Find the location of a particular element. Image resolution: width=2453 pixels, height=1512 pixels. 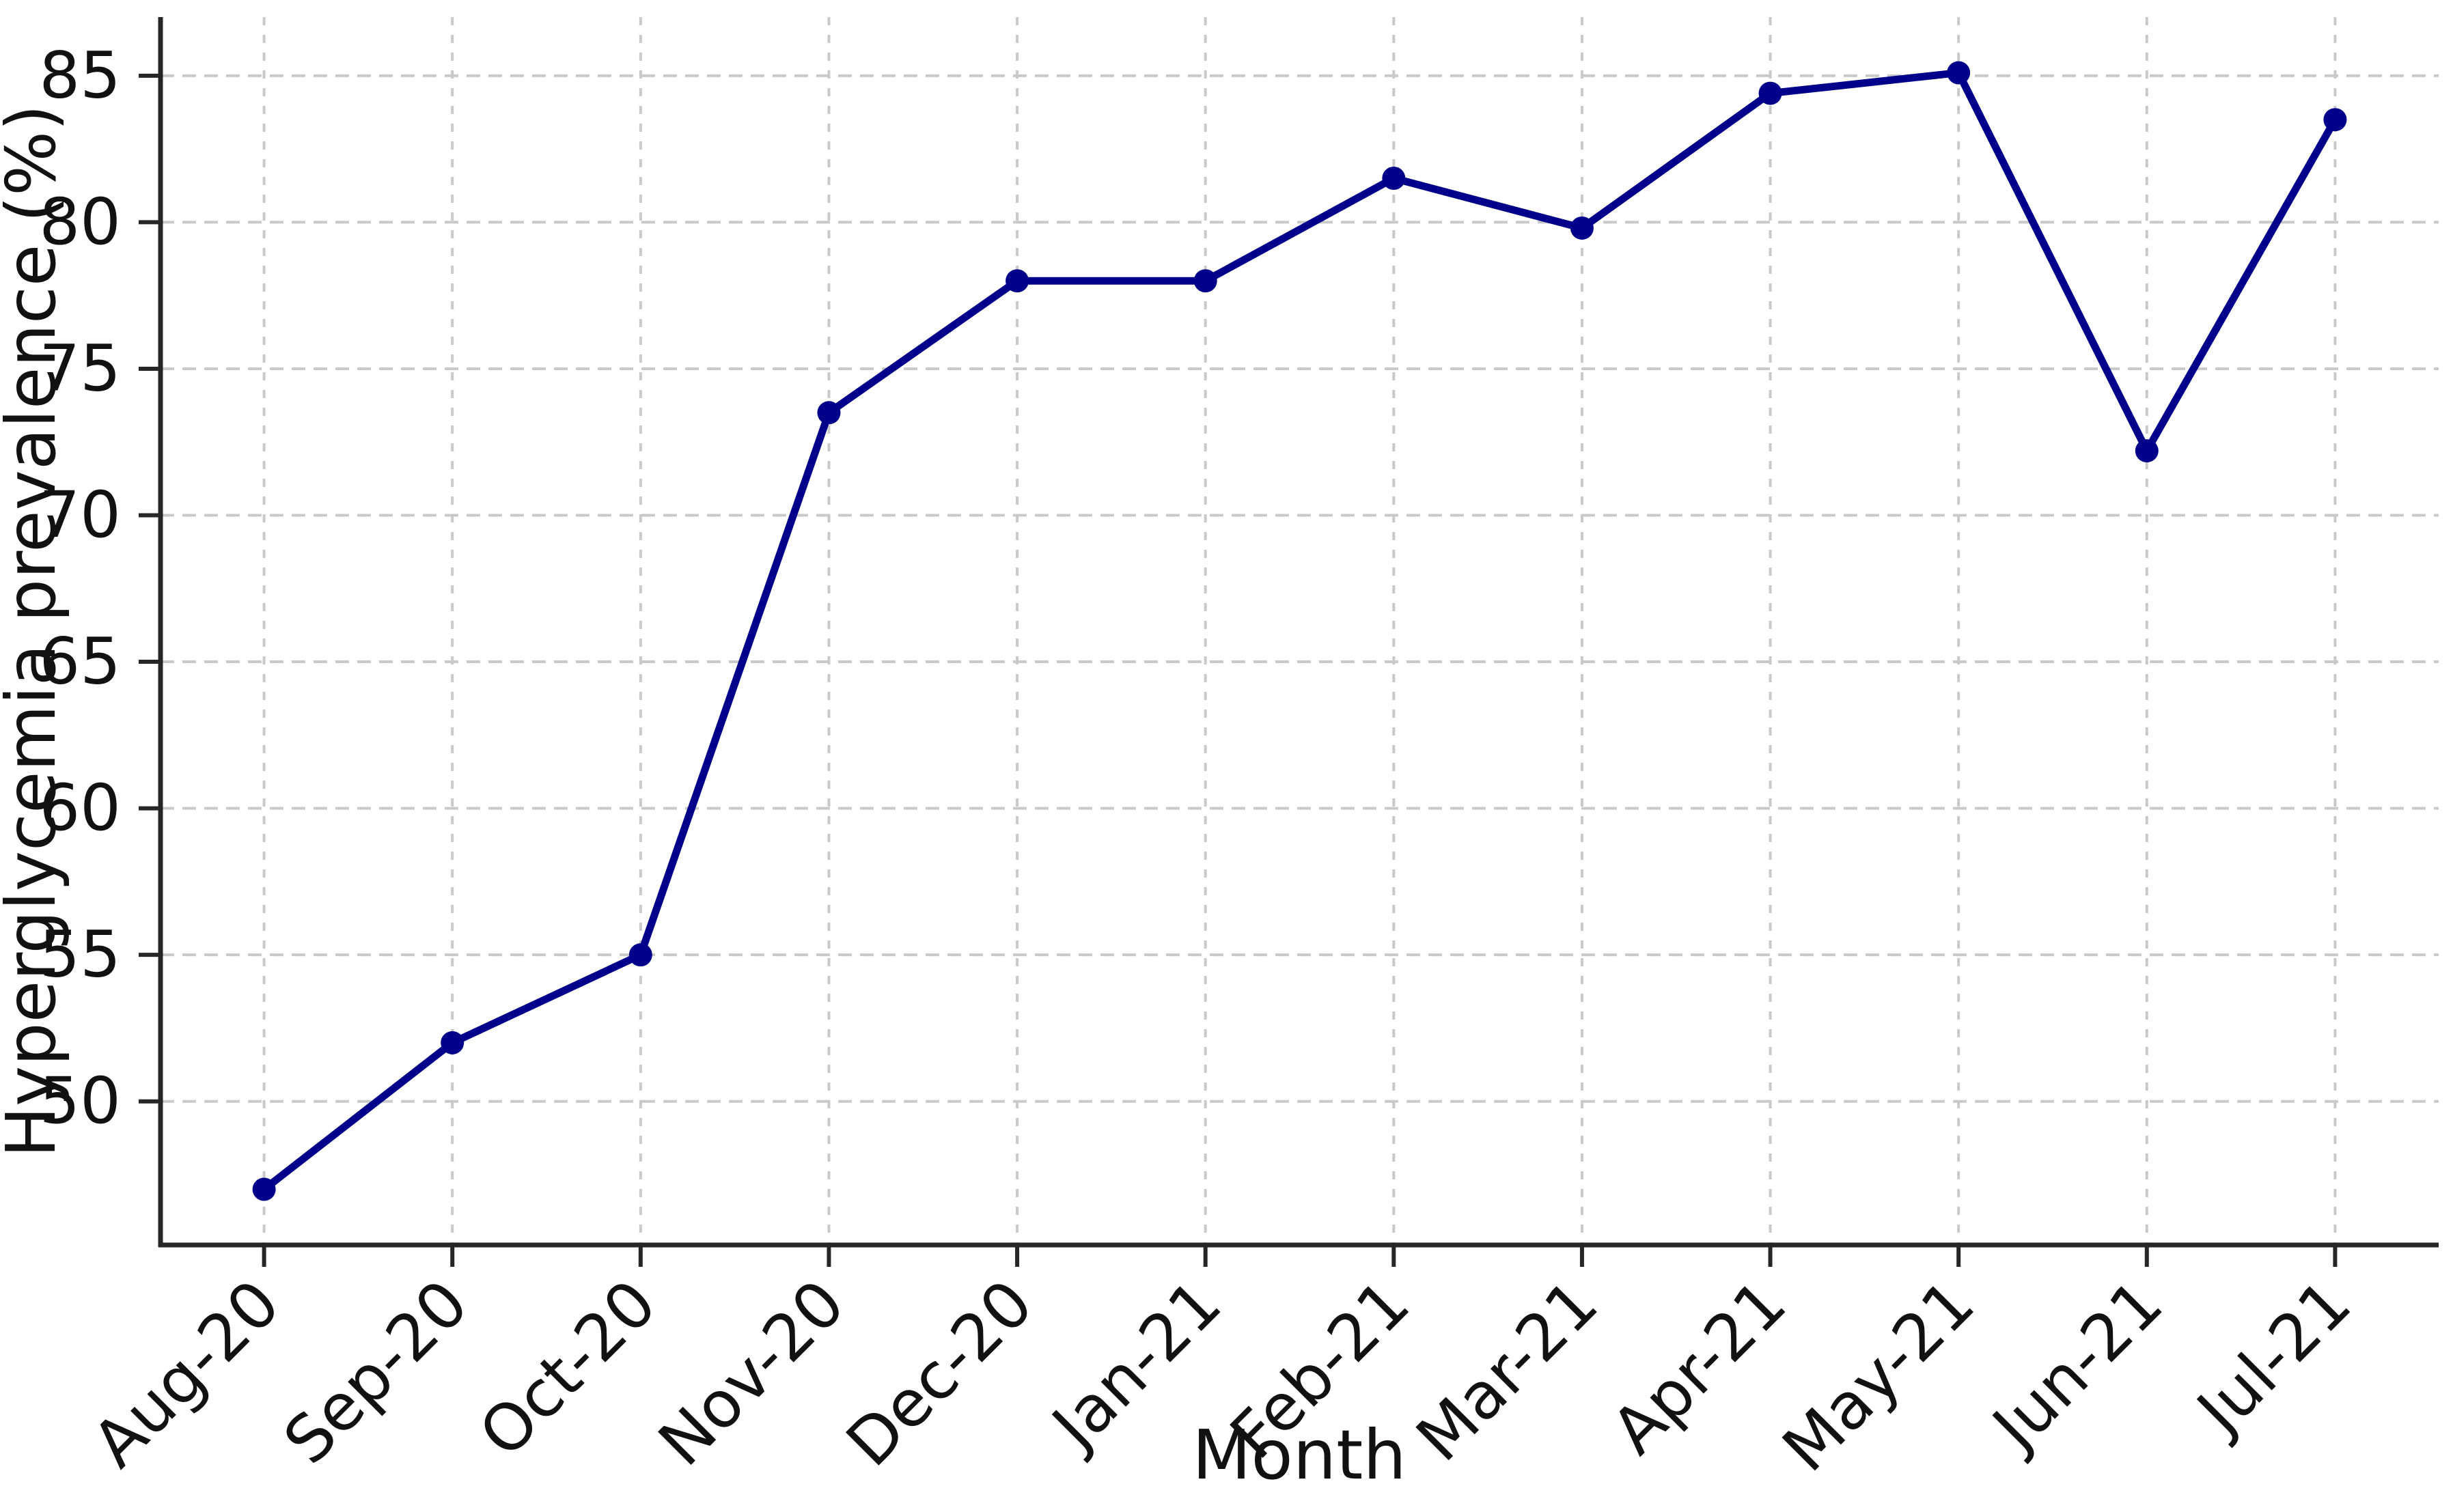

x-tick-label: Nov-20 is located at coordinates (752, 1373).